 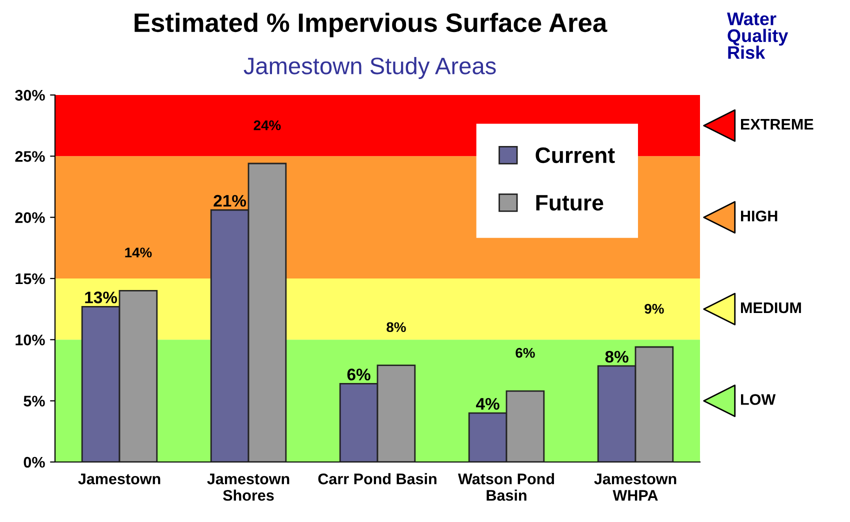 I want to click on band-label: LOW, so click(x=758, y=399).